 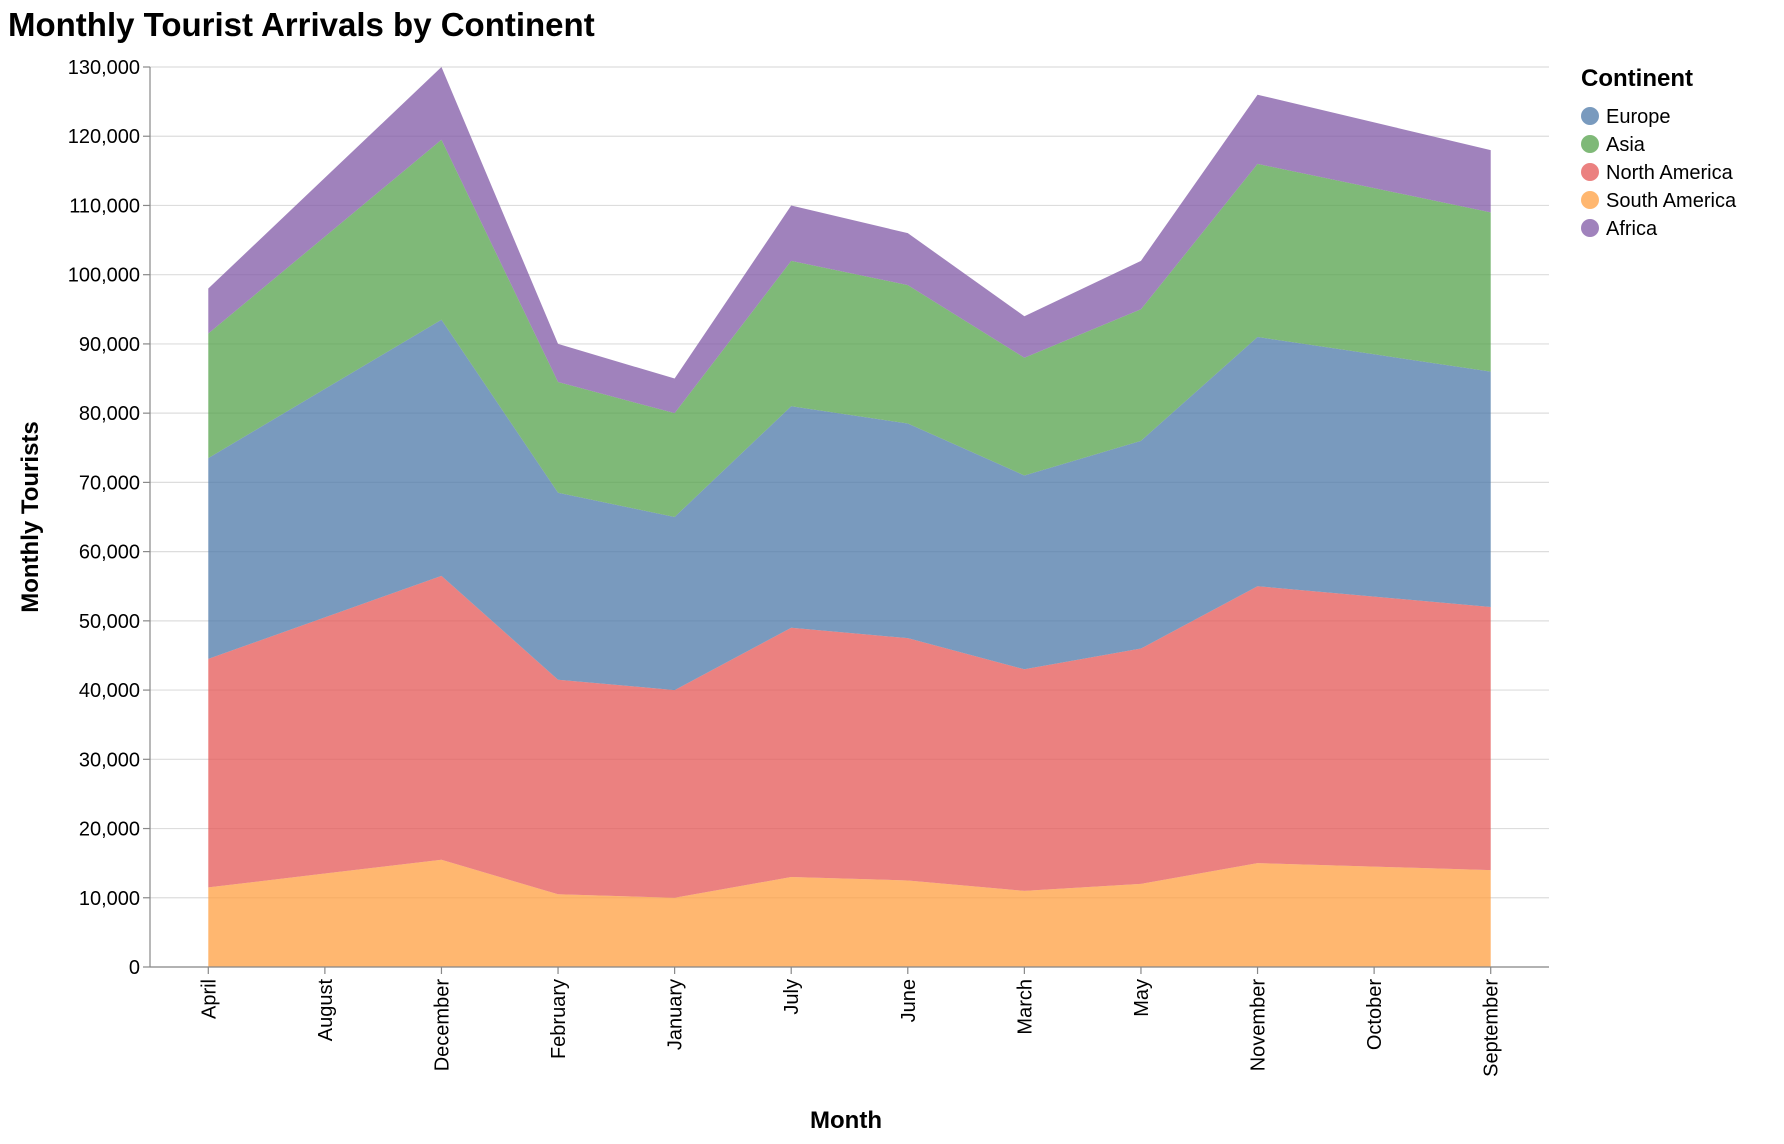 What do you see at coordinates (209, 999) in the screenshot?
I see `x-tick-label: April` at bounding box center [209, 999].